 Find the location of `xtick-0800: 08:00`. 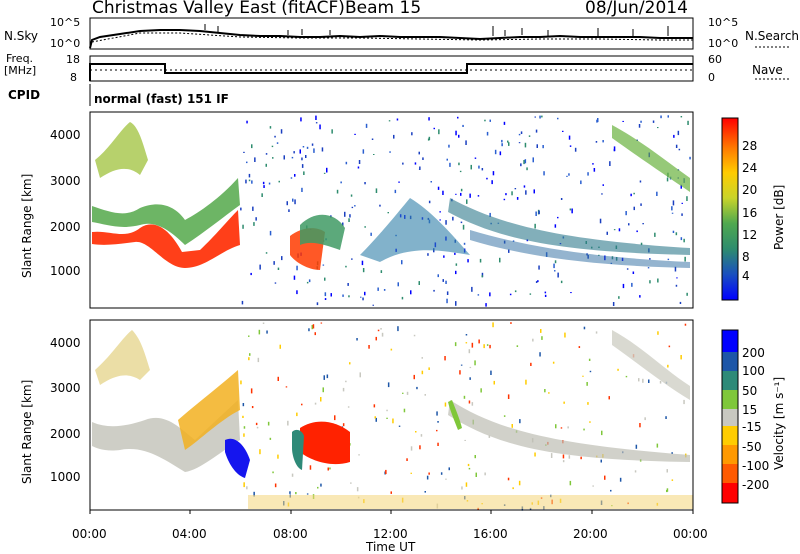

xtick-0800: 08:00 is located at coordinates (290, 534).